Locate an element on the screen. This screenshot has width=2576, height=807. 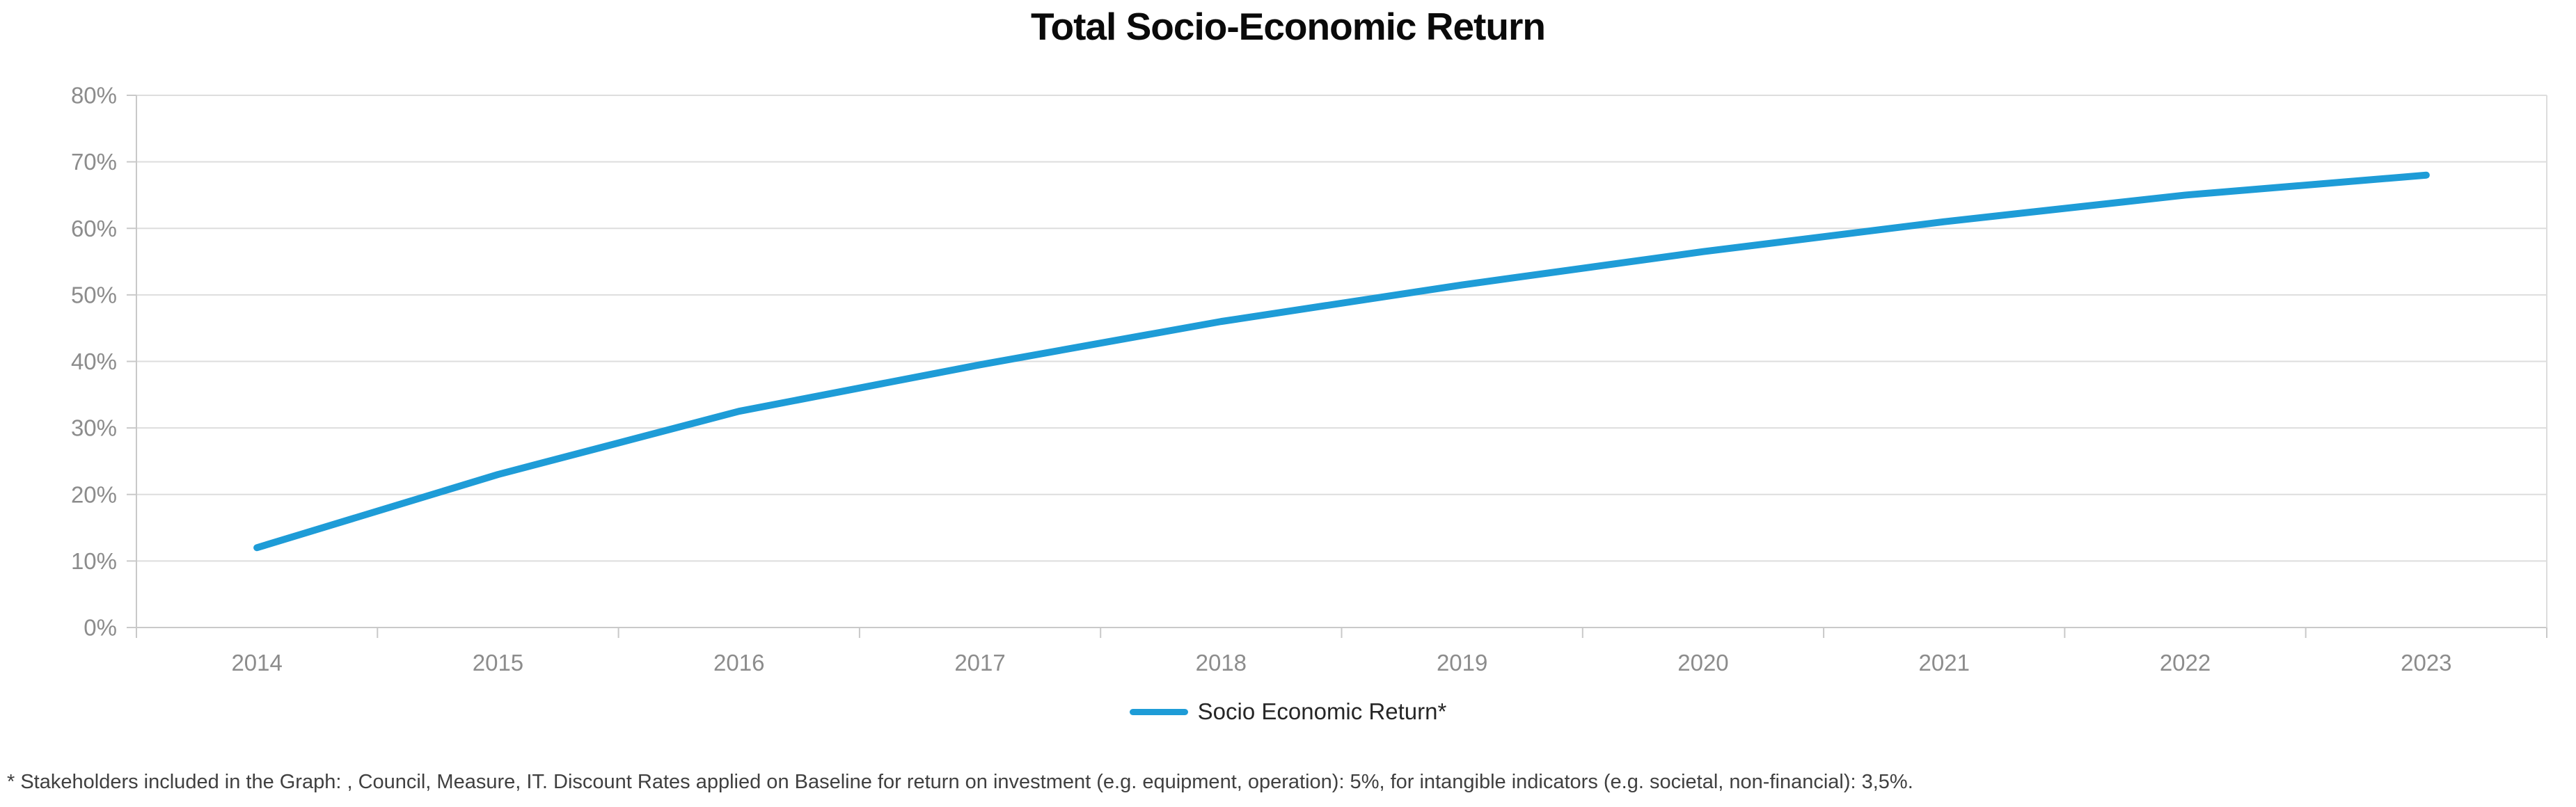
x-axis-label: 2014 is located at coordinates (256, 663).